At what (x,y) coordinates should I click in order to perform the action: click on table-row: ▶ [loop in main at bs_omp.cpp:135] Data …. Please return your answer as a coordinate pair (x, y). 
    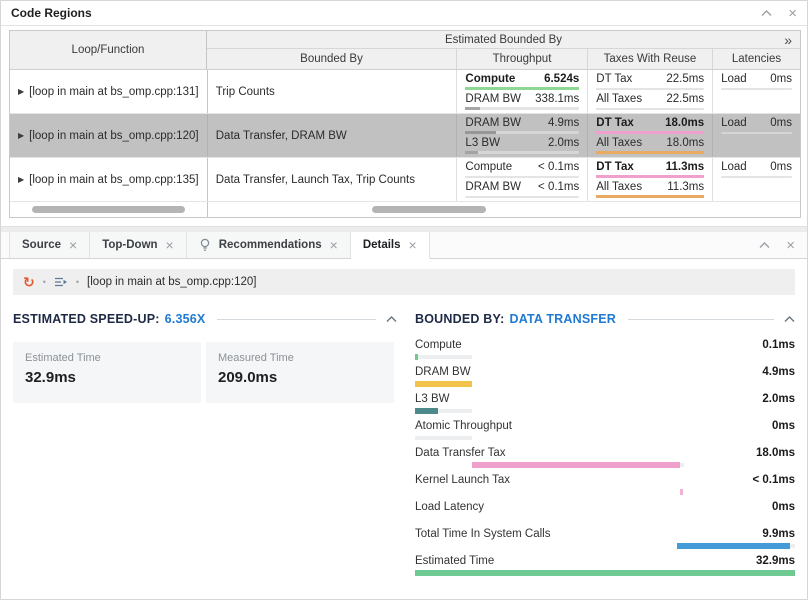
    Looking at the image, I should click on (405, 180).